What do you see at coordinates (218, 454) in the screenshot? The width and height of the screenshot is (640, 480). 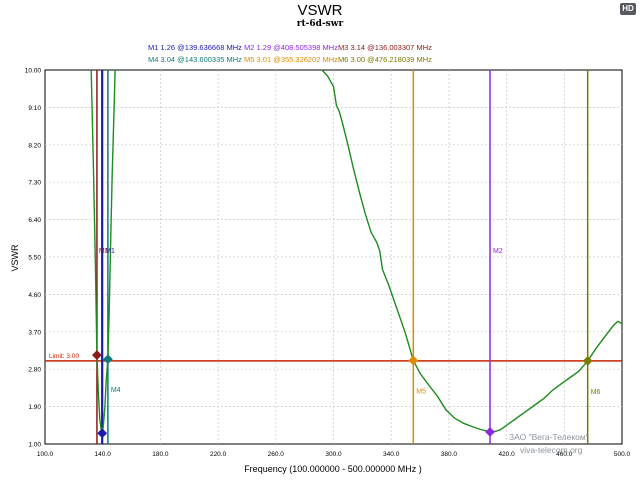 I see `x-tick-label: 220.0` at bounding box center [218, 454].